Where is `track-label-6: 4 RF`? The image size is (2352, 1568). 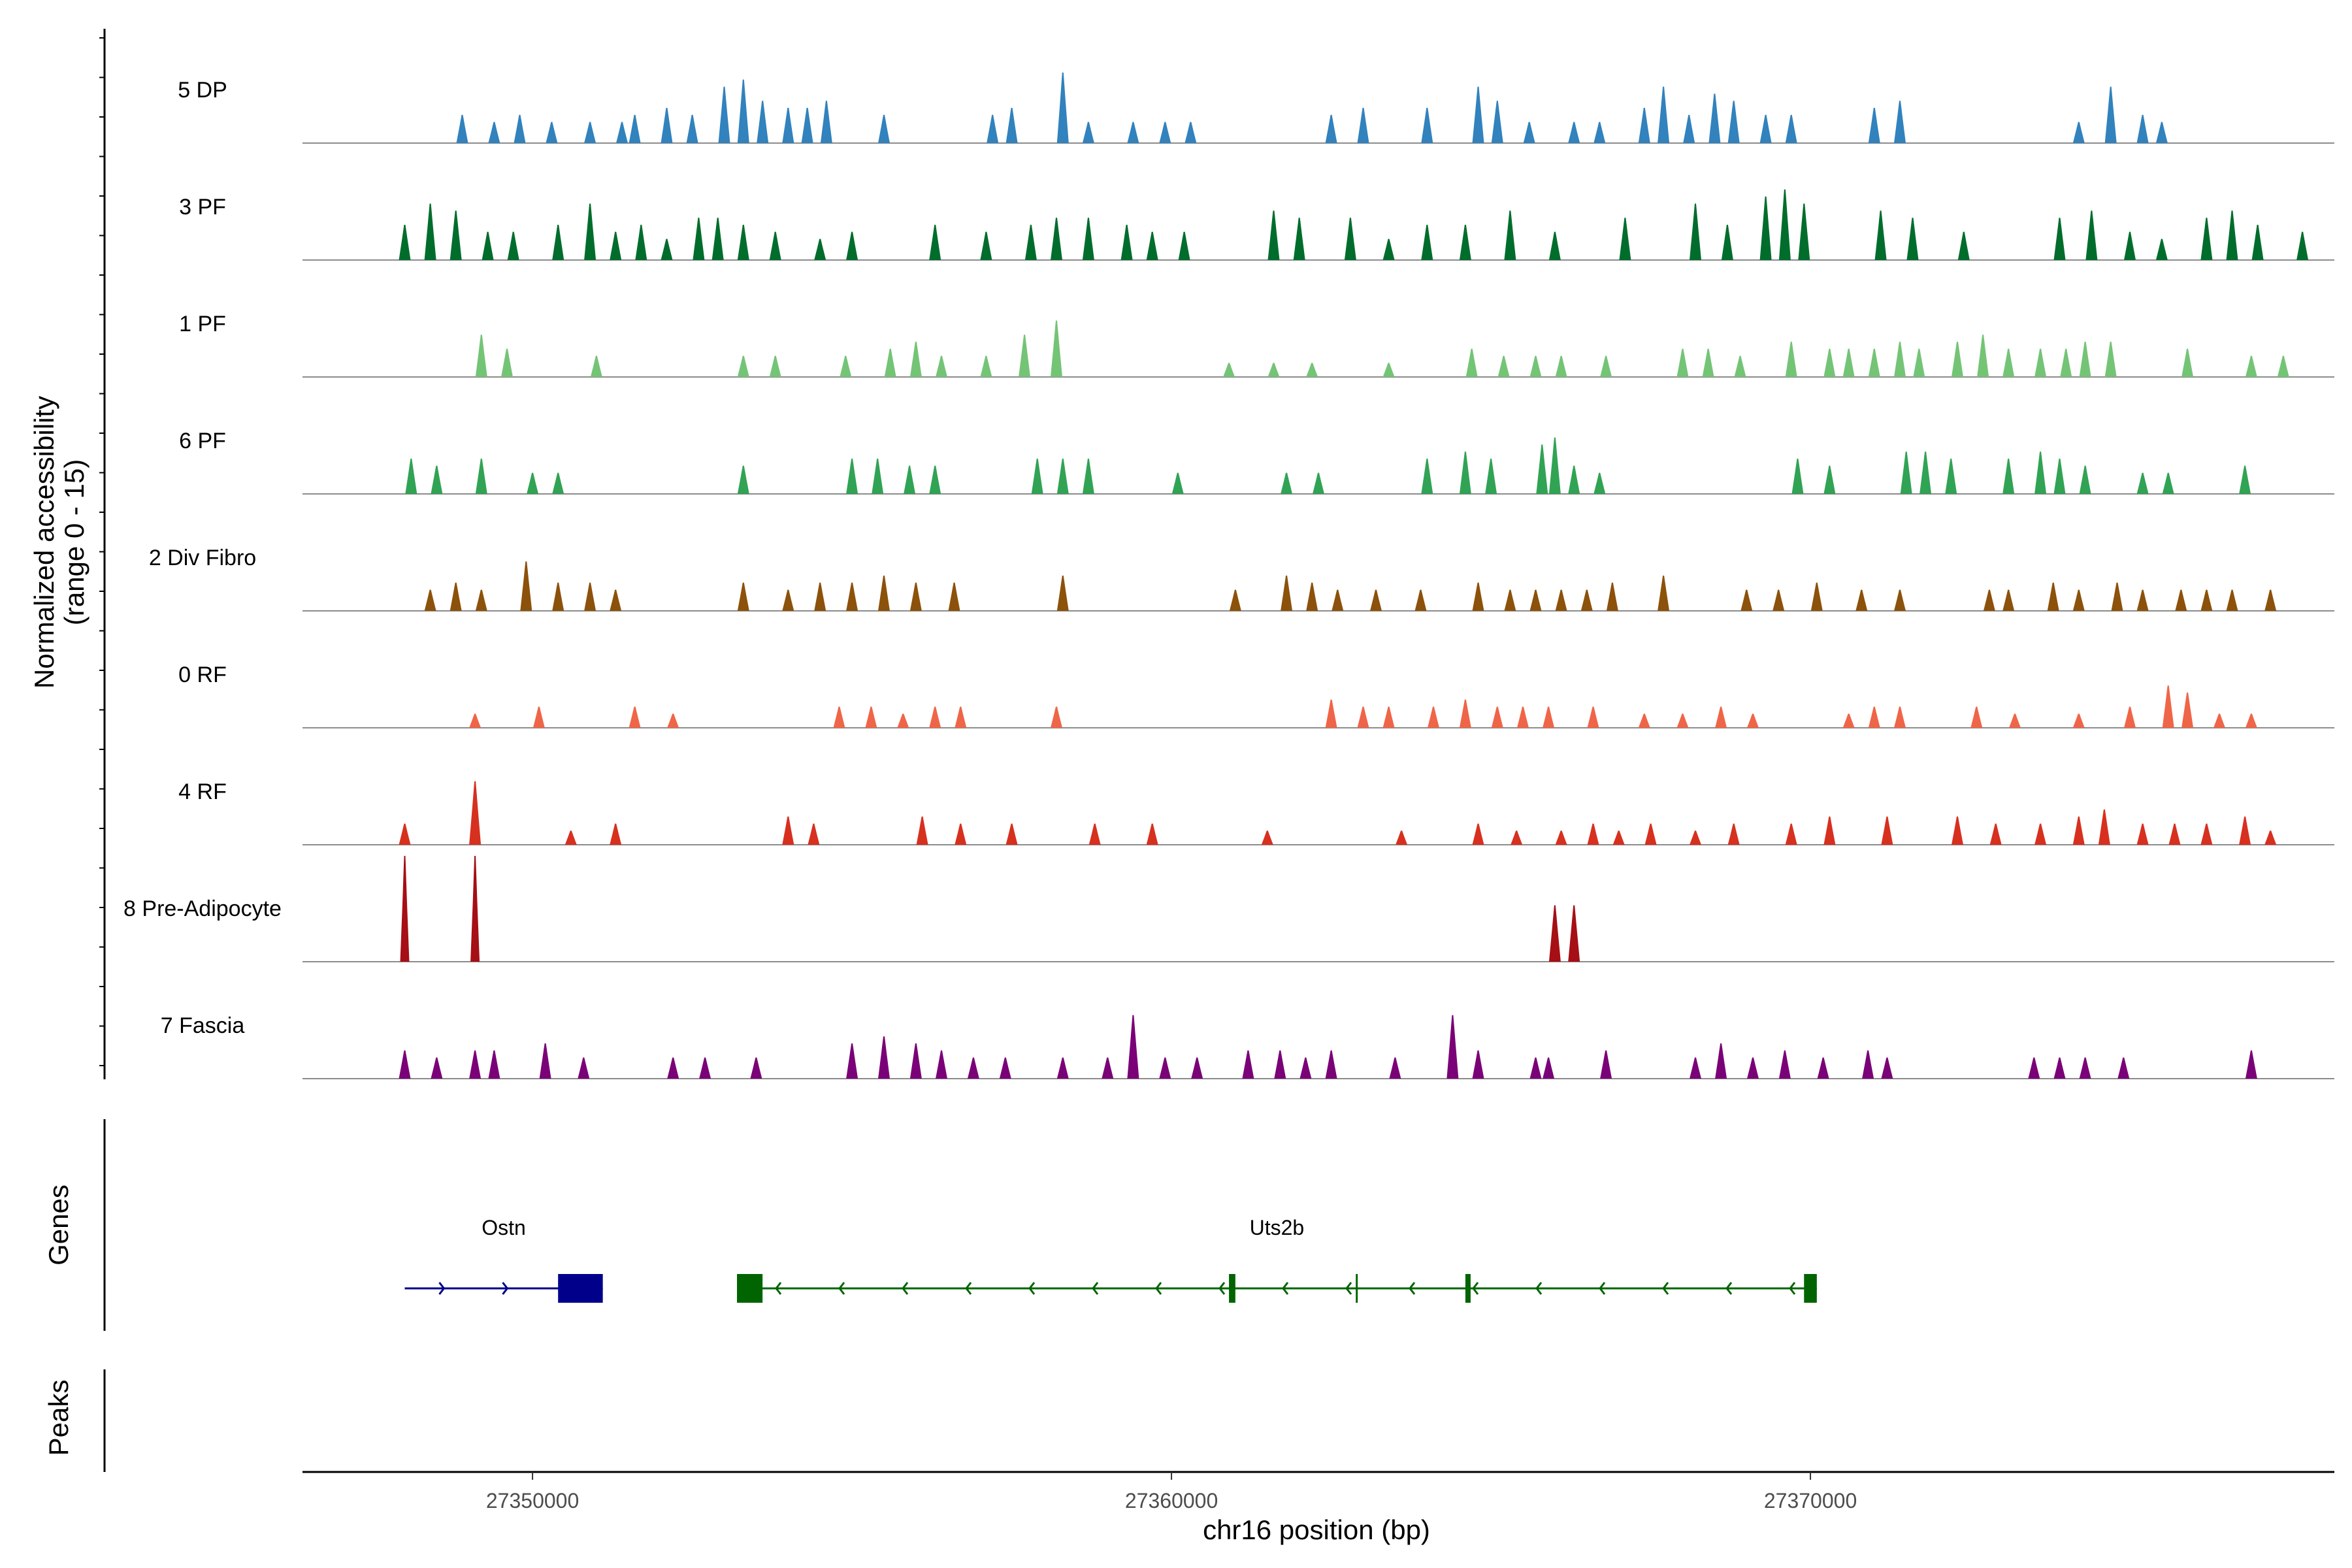 track-label-6: 4 RF is located at coordinates (202, 791).